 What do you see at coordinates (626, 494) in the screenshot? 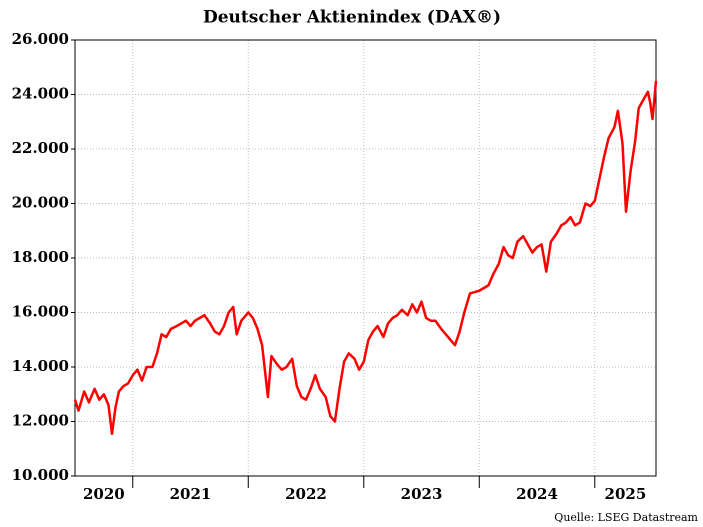
I see `x-tick-label: 2025` at bounding box center [626, 494].